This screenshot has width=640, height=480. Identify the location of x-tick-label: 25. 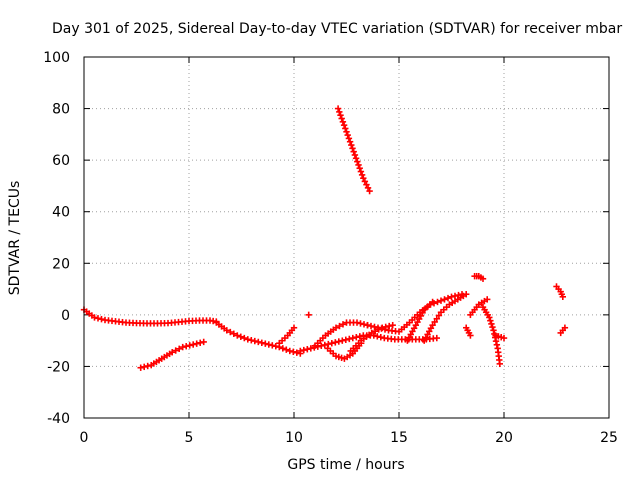
(609, 438).